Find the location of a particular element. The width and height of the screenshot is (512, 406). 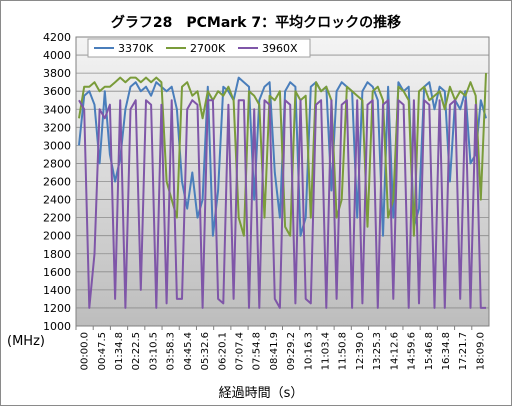

x-tick-label: 10:16.3 is located at coordinates (308, 351).